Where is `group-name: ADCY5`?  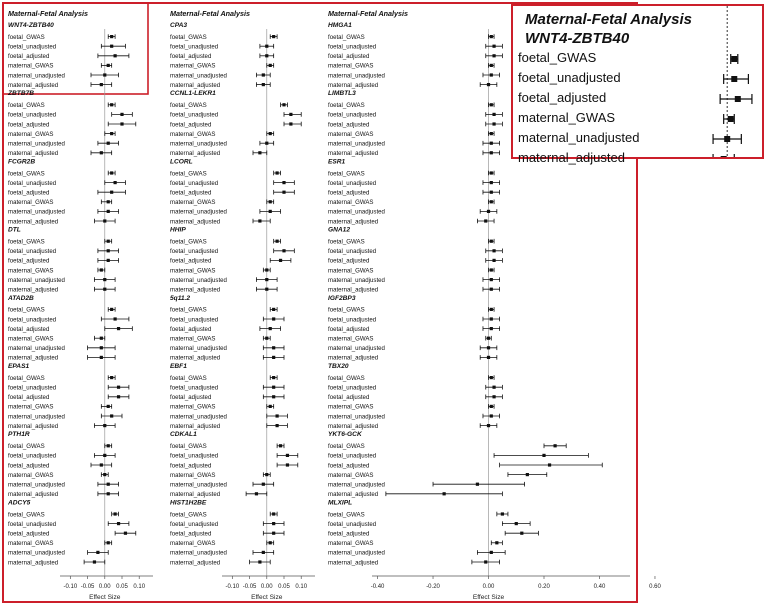
group-name: ADCY5 is located at coordinates (19, 502).